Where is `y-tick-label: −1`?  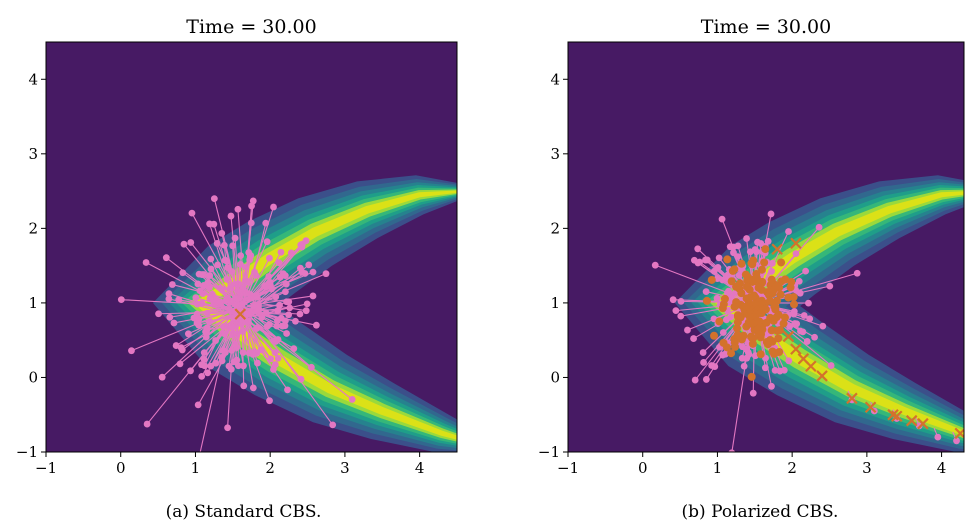
y-tick-label: −1 is located at coordinates (27, 452).